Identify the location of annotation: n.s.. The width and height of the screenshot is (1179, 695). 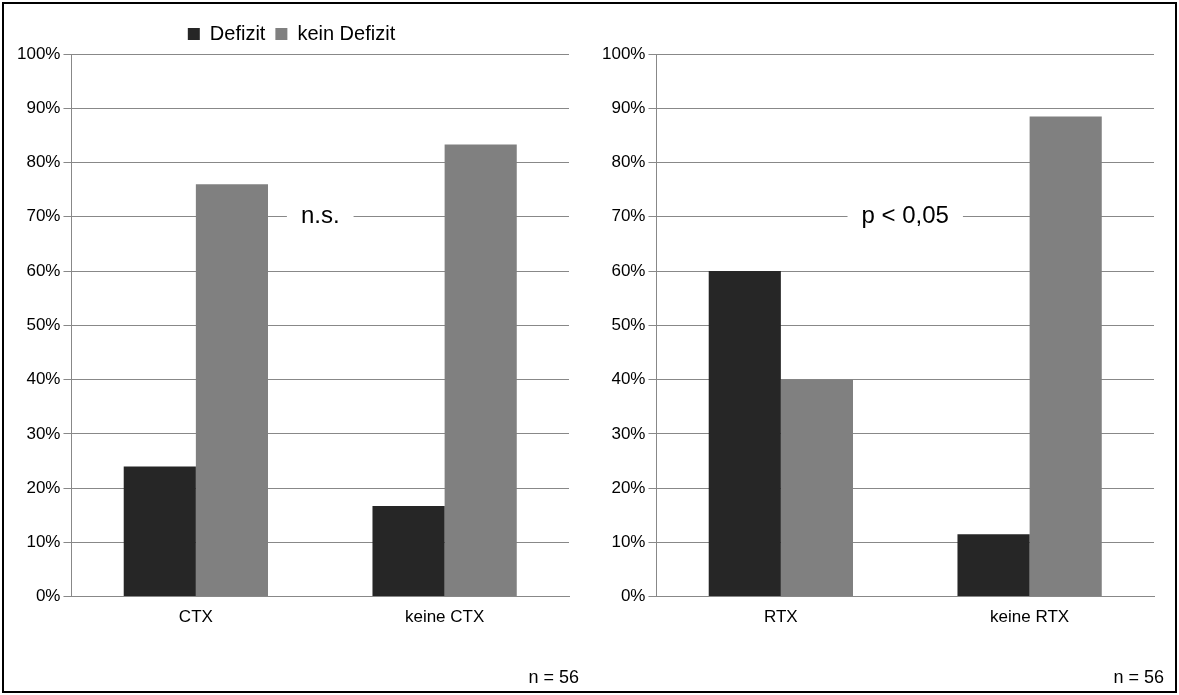
(320, 215).